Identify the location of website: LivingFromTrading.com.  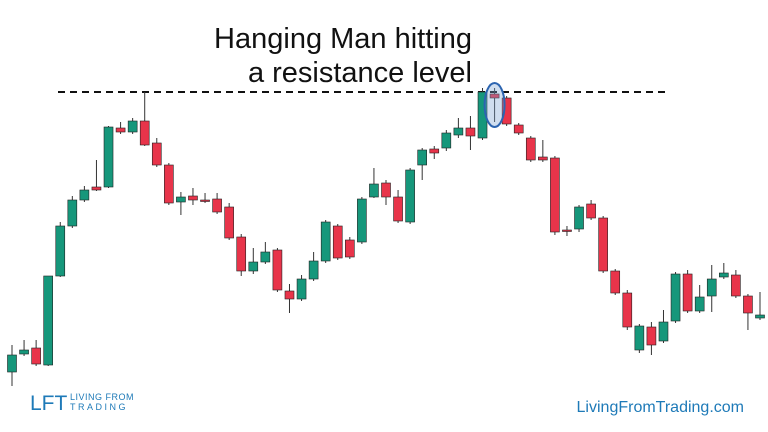
(660, 407).